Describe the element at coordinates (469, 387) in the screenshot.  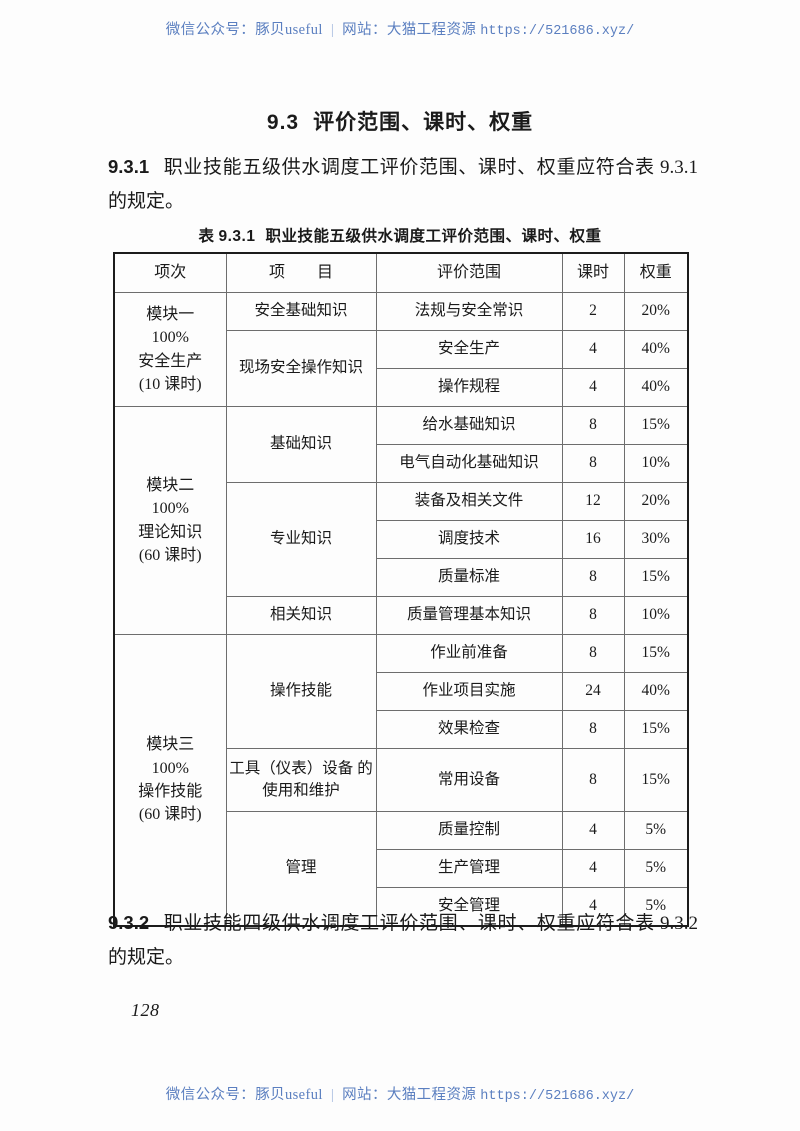
I see `scope-cell: 操作规程` at that location.